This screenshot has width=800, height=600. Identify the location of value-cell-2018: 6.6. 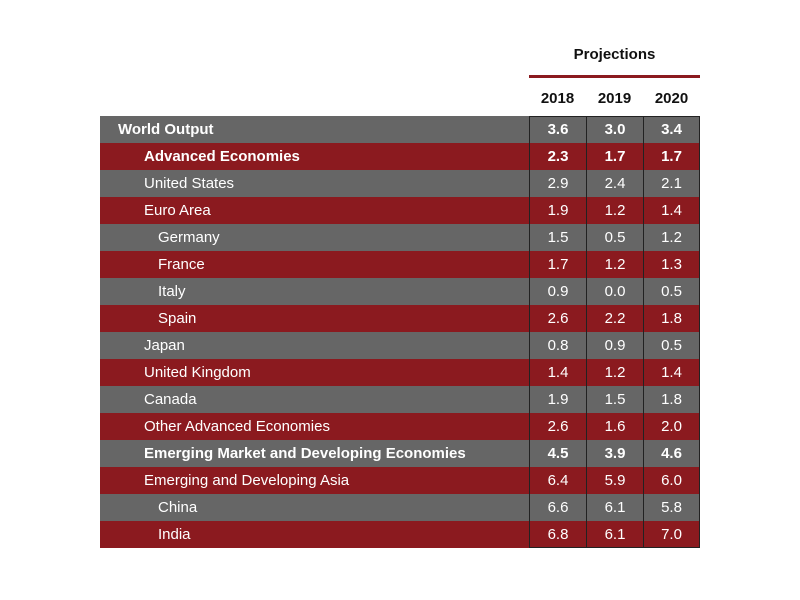
(557, 507).